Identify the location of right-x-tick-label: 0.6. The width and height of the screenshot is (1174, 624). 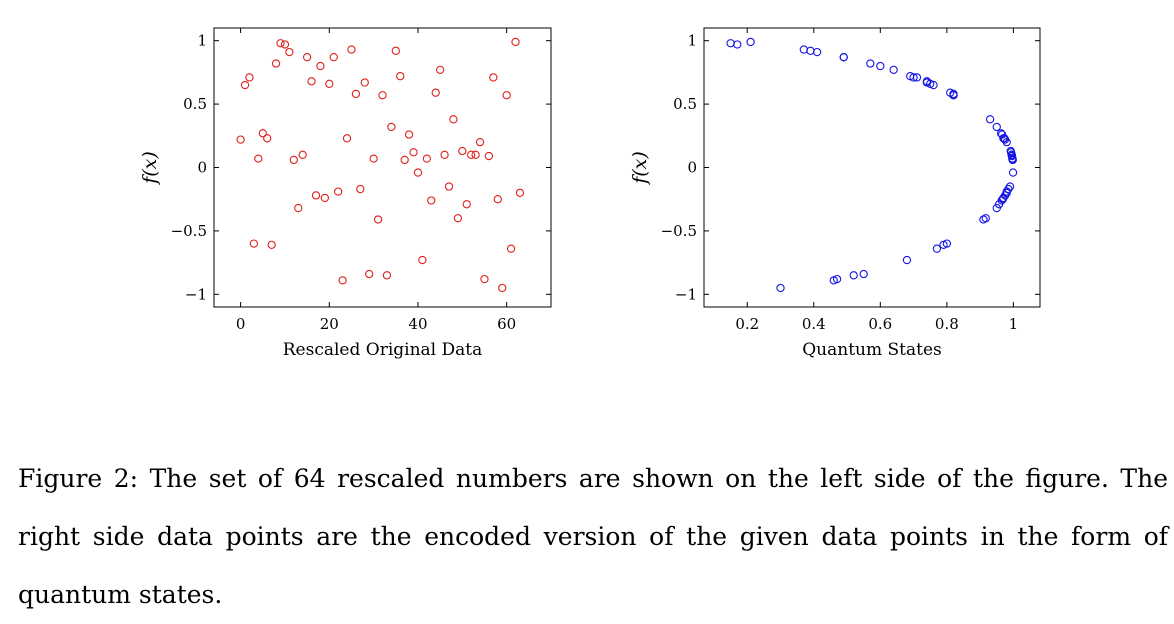
(880, 324).